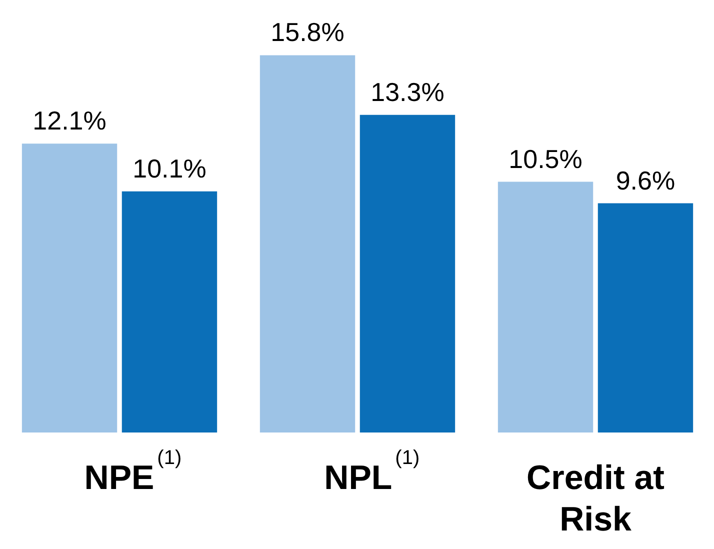  Describe the element at coordinates (407, 91) in the screenshot. I see `data-label: 13.3%` at that location.